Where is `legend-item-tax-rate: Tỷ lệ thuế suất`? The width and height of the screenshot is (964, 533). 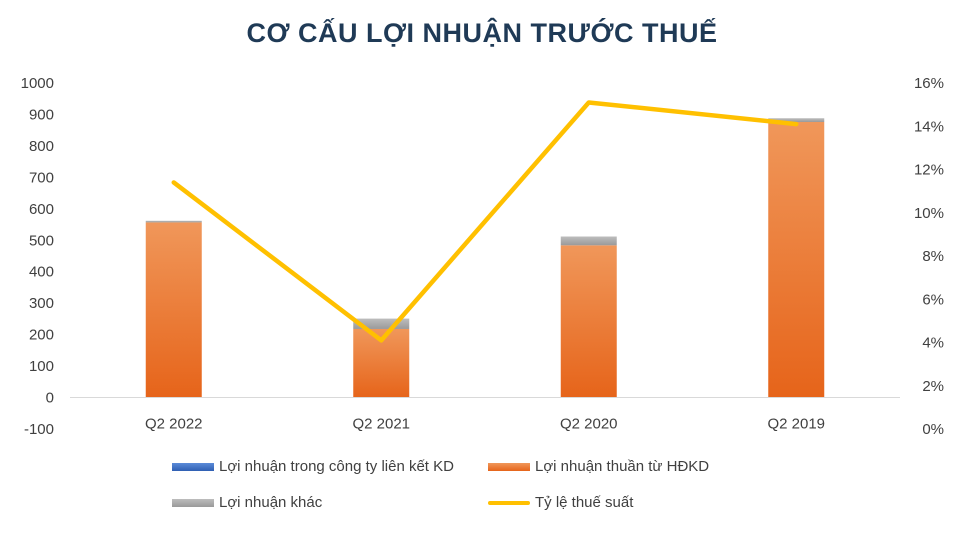 legend-item-tax-rate: Tỷ lệ thuế suất is located at coordinates (560, 502).